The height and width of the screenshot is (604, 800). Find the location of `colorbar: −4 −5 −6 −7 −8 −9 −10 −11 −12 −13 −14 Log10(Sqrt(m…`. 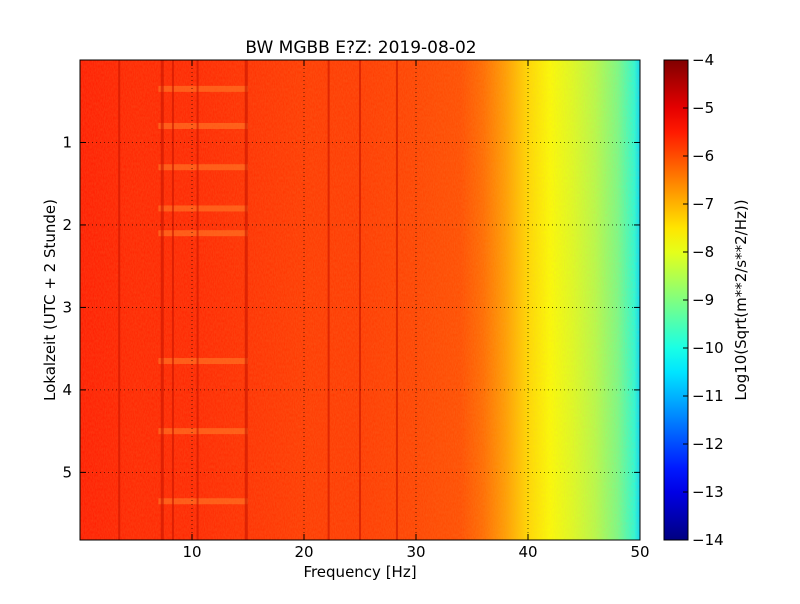

colorbar: −4 −5 −6 −7 −8 −9 −10 −11 −12 −13 −14 Log10(Sqrt(m… is located at coordinates (706, 300).